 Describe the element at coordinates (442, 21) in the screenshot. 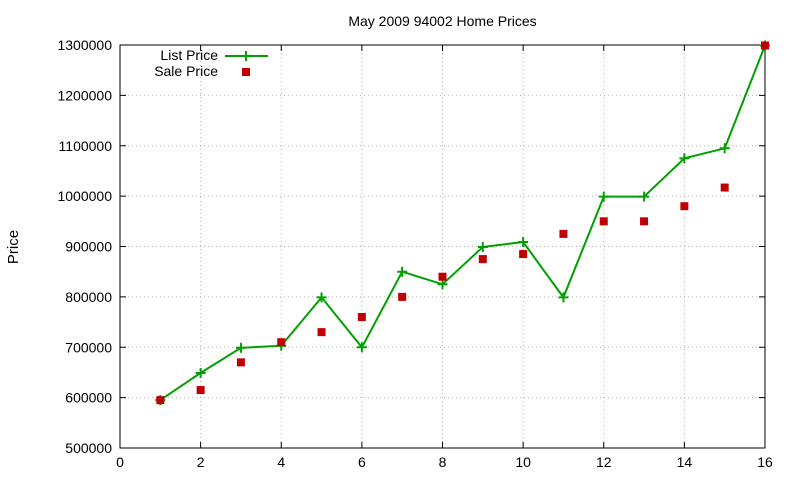

I see `chart-title: May 2009 94002 Home Prices` at that location.